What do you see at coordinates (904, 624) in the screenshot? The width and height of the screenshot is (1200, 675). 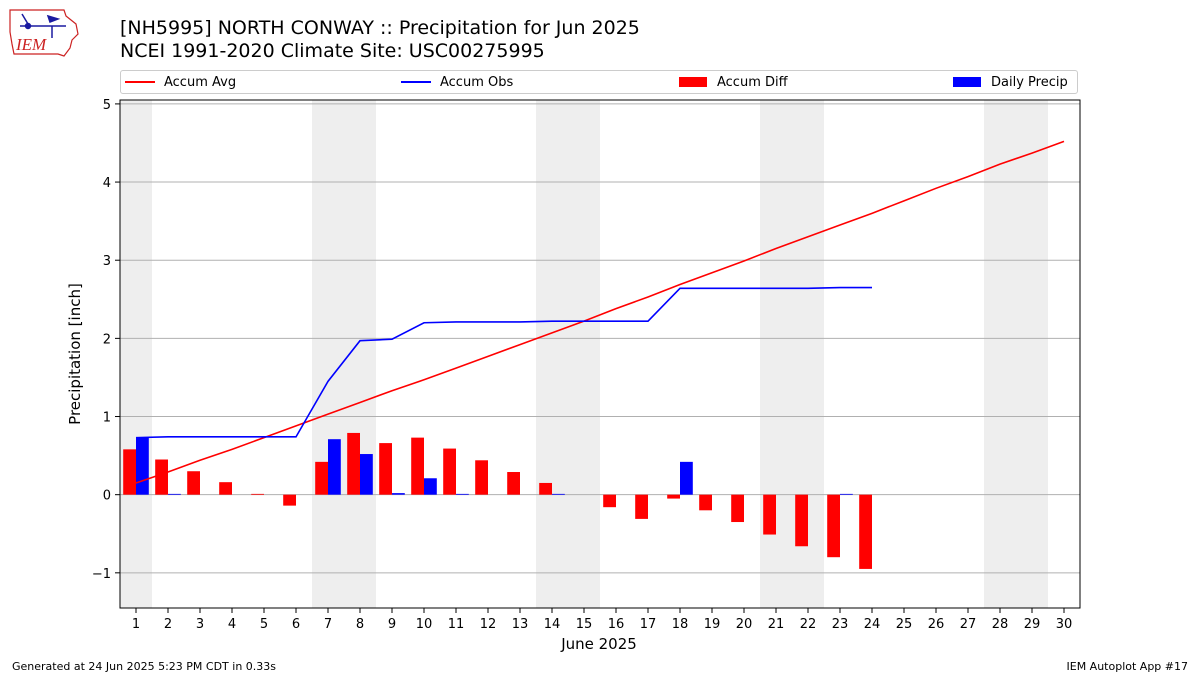 I see `x-tick-label: 25` at bounding box center [904, 624].